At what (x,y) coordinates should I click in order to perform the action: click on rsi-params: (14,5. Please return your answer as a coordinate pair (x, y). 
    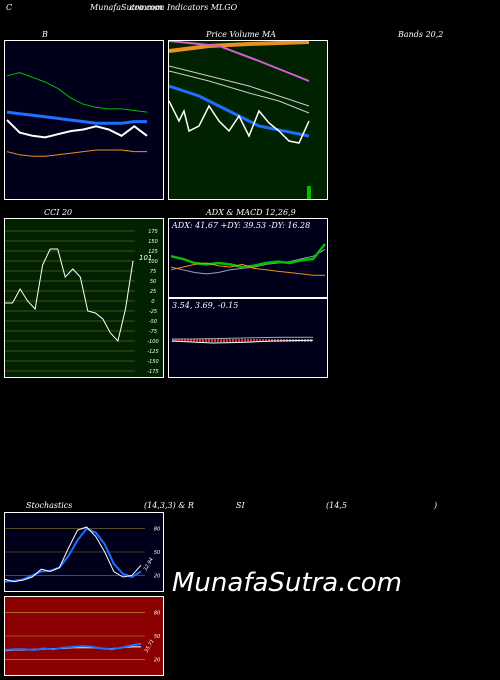
    Looking at the image, I should click on (336, 505).